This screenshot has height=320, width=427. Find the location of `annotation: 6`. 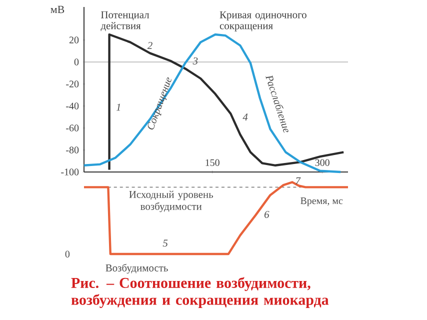

annotation: 6 is located at coordinates (267, 214).